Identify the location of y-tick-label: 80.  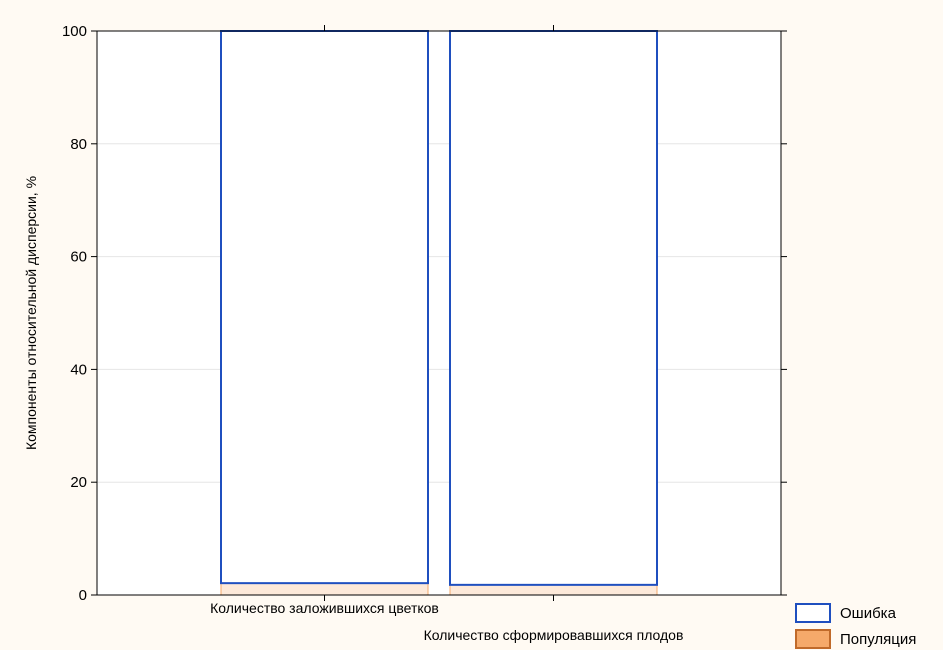
(78, 144).